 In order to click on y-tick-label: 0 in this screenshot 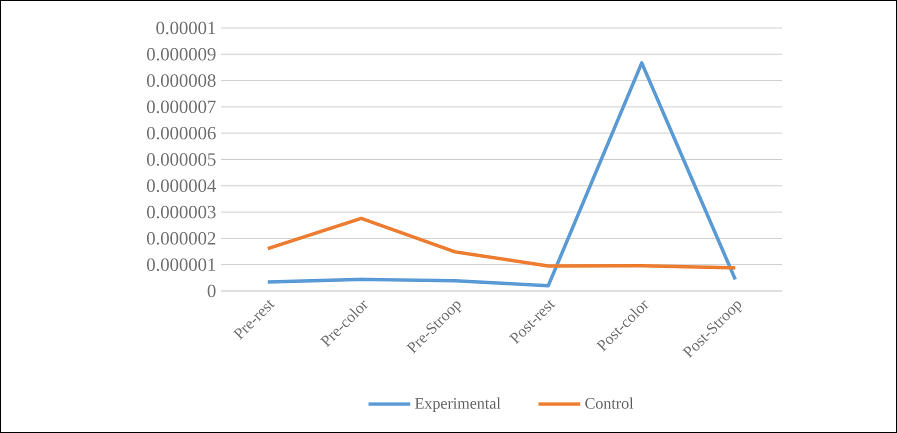, I will do `click(212, 291)`.